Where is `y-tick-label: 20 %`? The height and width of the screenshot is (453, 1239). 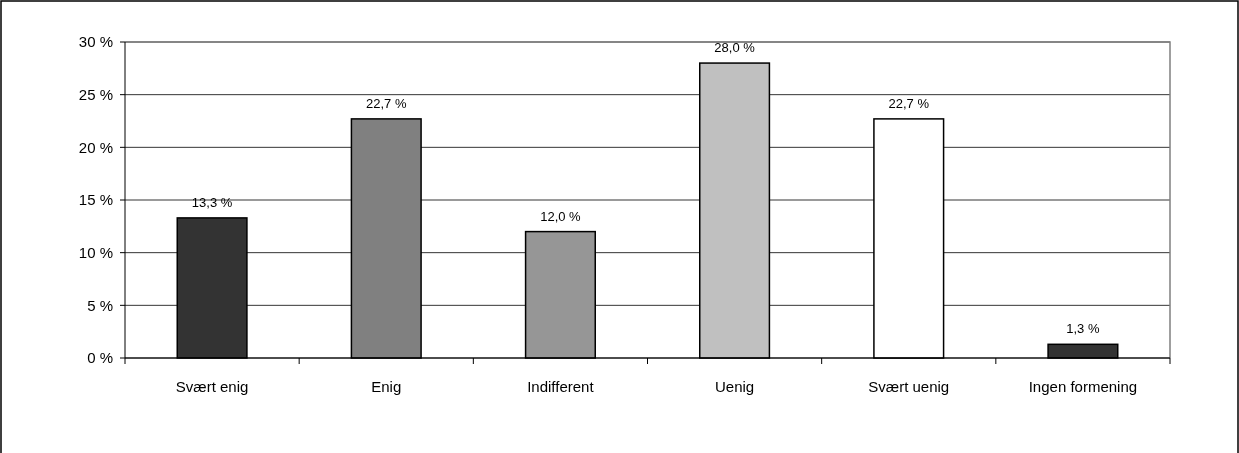 y-tick-label: 20 % is located at coordinates (95, 147).